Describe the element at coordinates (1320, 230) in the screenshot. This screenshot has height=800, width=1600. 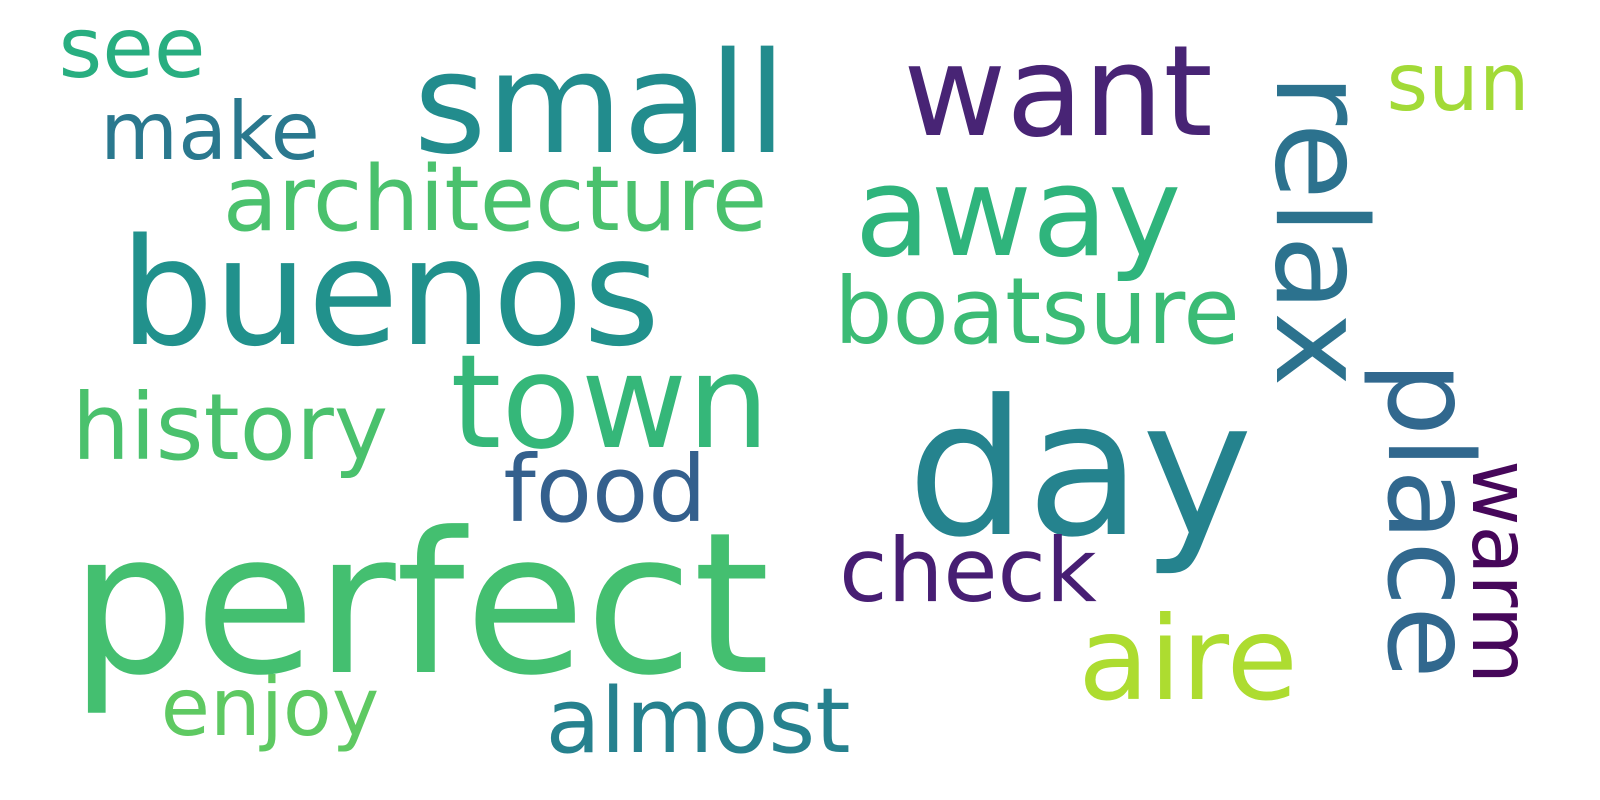
I see `word-relax: relax` at that location.